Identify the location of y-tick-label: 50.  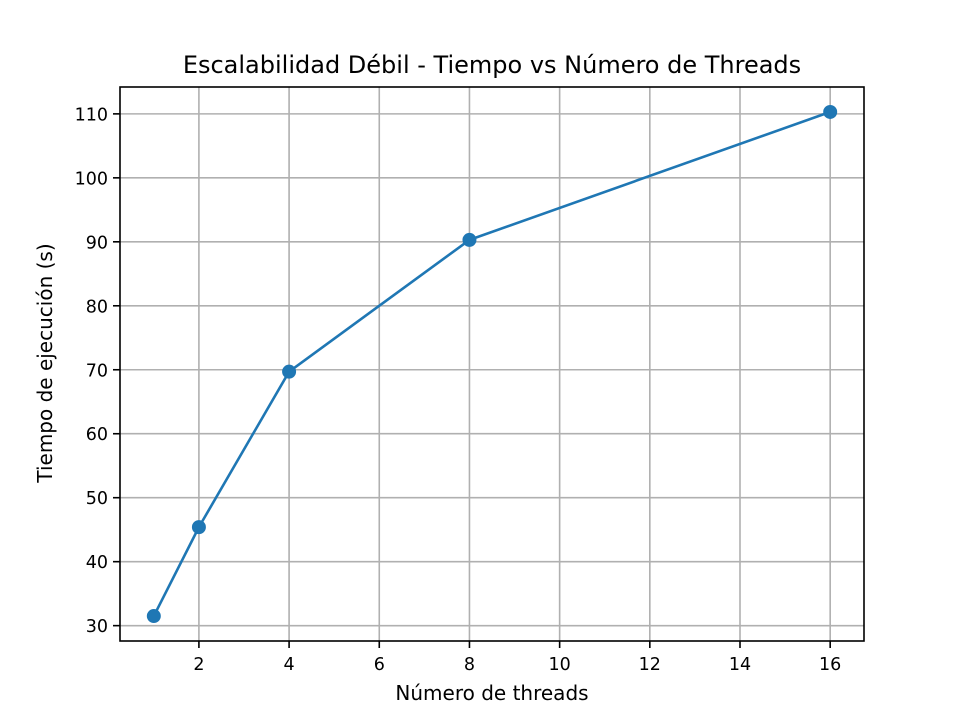
(97, 499).